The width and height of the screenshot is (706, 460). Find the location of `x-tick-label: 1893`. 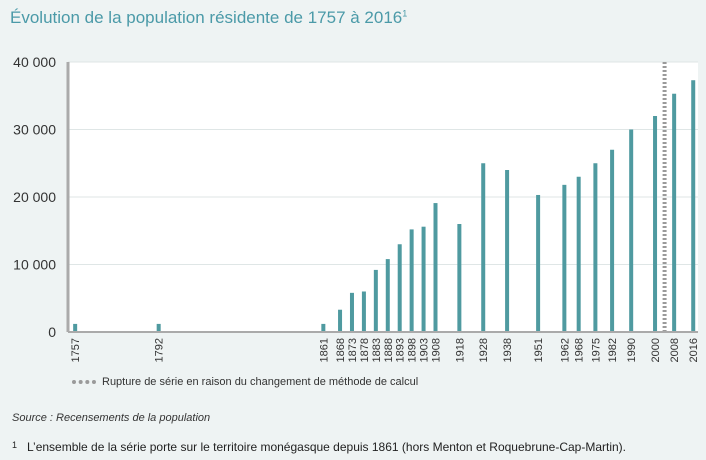

x-tick-label: 1893 is located at coordinates (401, 350).